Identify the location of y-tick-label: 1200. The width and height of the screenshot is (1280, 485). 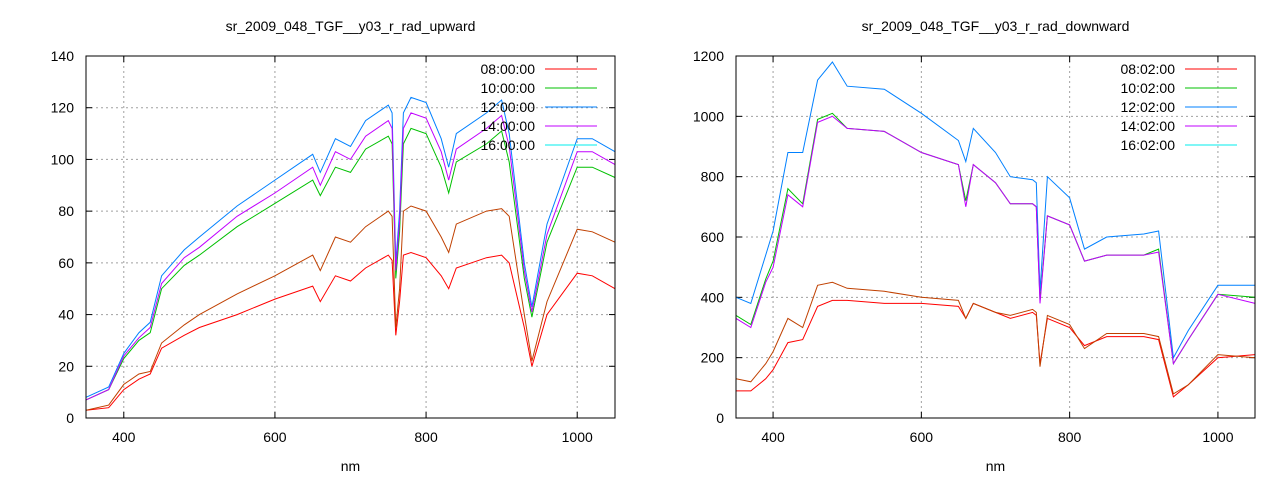
(708, 56).